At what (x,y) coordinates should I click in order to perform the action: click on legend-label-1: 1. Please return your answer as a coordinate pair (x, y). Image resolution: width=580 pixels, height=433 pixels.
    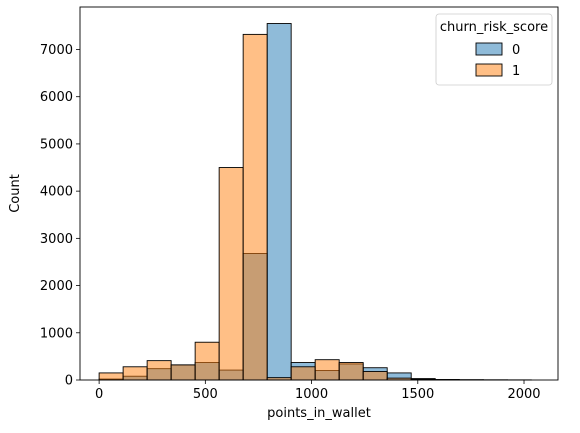
    Looking at the image, I should click on (516, 71).